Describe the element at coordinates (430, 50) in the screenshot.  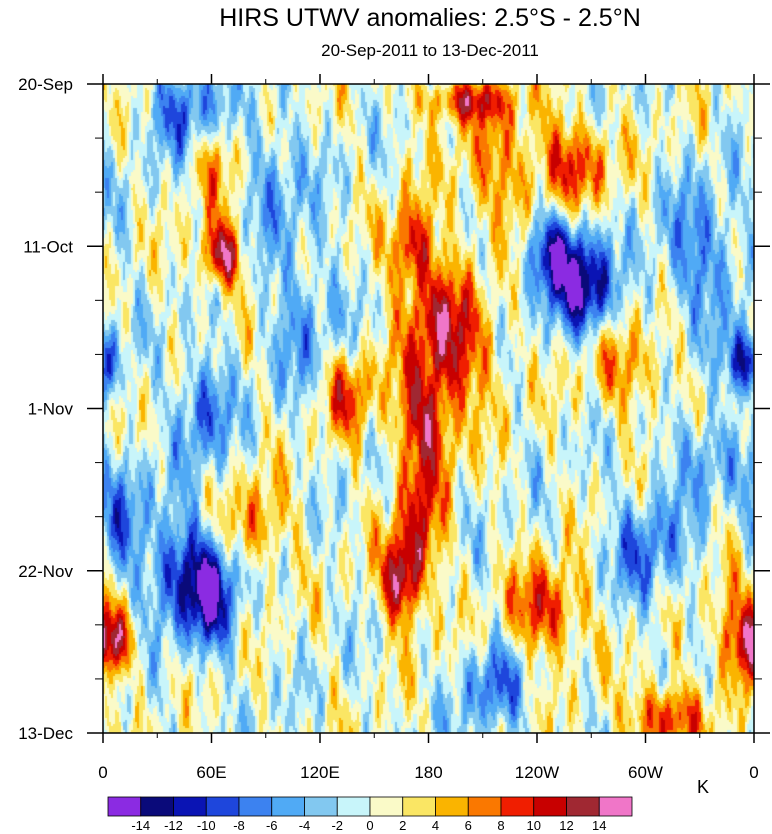
I see `chart-subtitle: 20-Sep-2011 to 13-Dec-2011` at that location.